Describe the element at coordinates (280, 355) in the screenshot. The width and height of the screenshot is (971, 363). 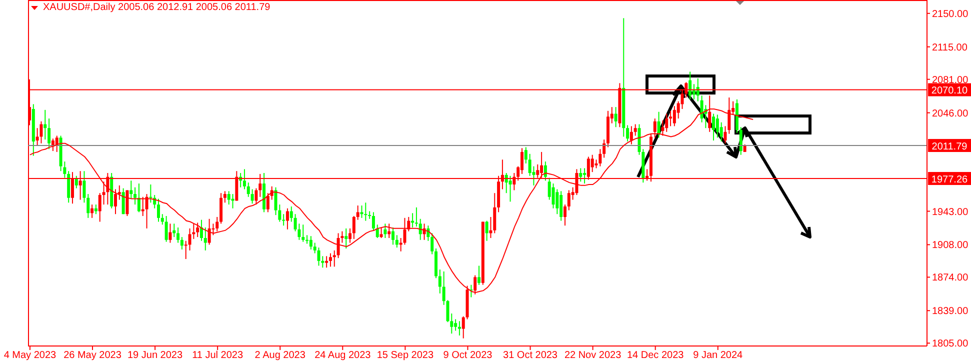
I see `x-tick-label: 2 Aug 2023` at that location.